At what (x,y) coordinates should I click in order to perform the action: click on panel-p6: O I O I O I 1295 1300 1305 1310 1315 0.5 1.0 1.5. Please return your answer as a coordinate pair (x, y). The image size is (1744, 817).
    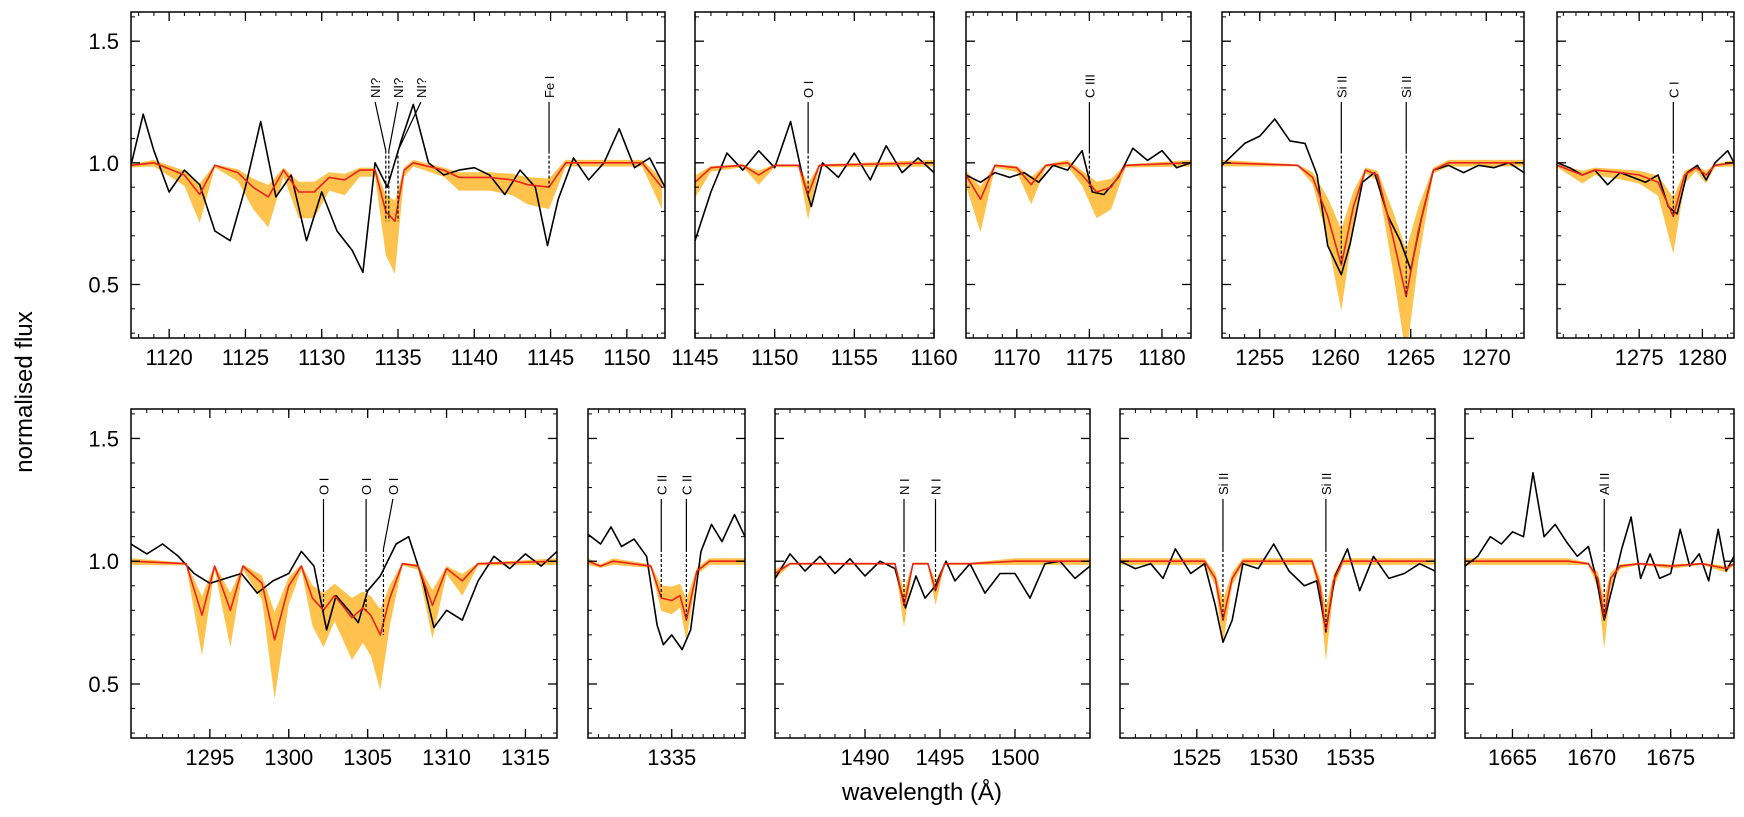
    Looking at the image, I should click on (323, 589).